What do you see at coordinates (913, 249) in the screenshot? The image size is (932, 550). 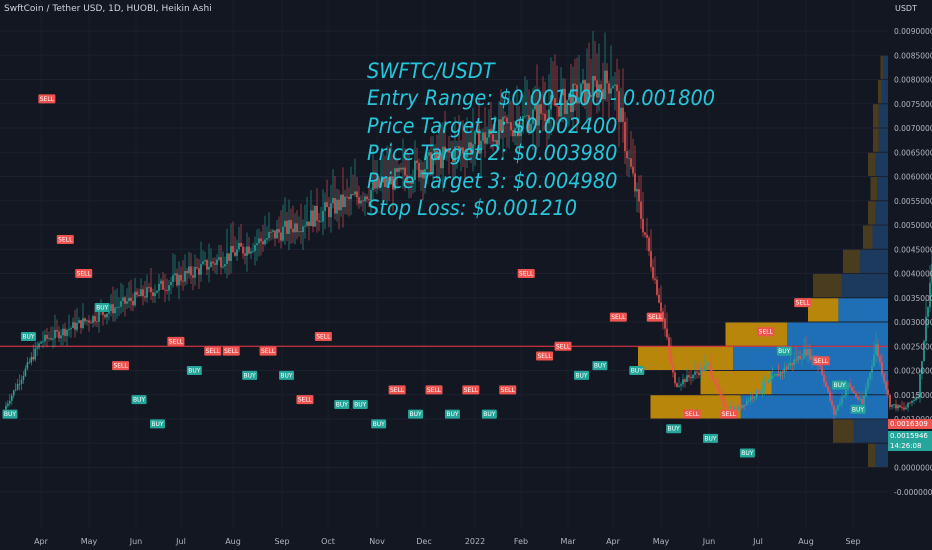 I see `price-tick-label: 0.0045000` at bounding box center [913, 249].